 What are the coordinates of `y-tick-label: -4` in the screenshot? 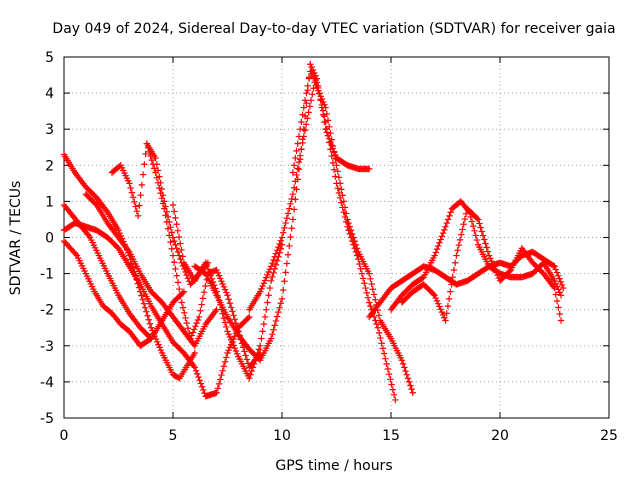 It's located at (47, 383).